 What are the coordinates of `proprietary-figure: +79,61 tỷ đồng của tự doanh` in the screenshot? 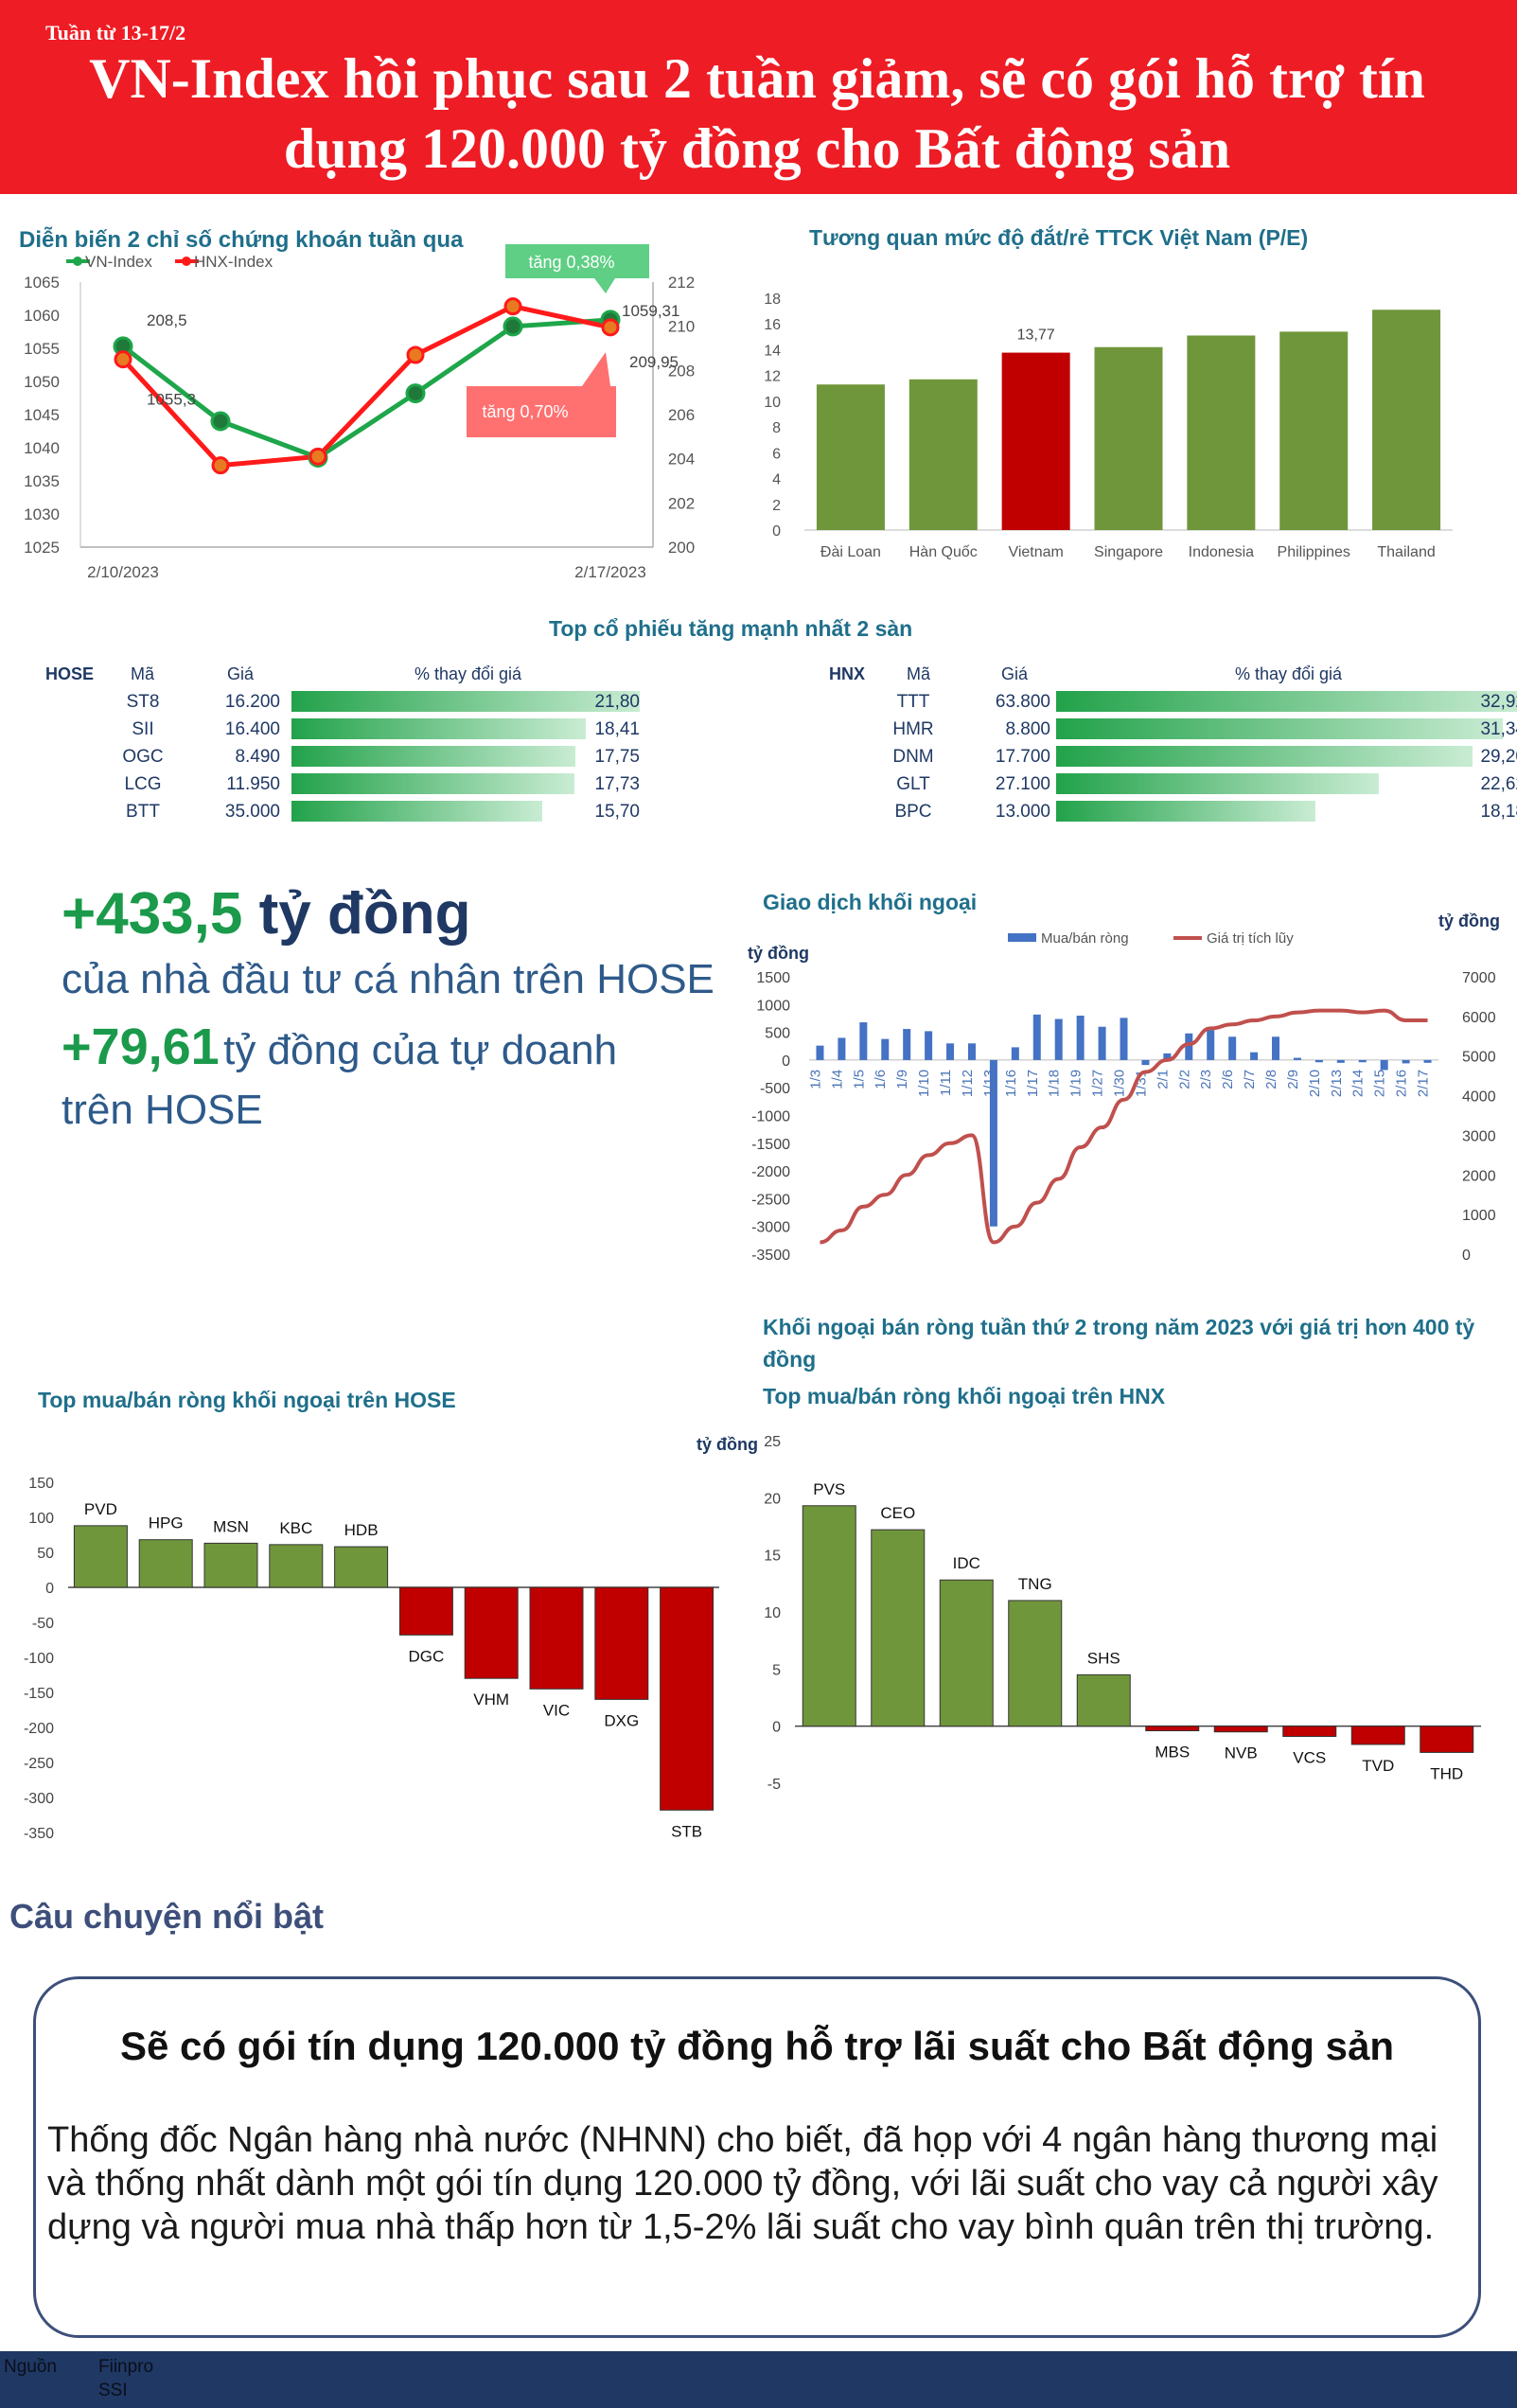 It's located at (340, 1047).